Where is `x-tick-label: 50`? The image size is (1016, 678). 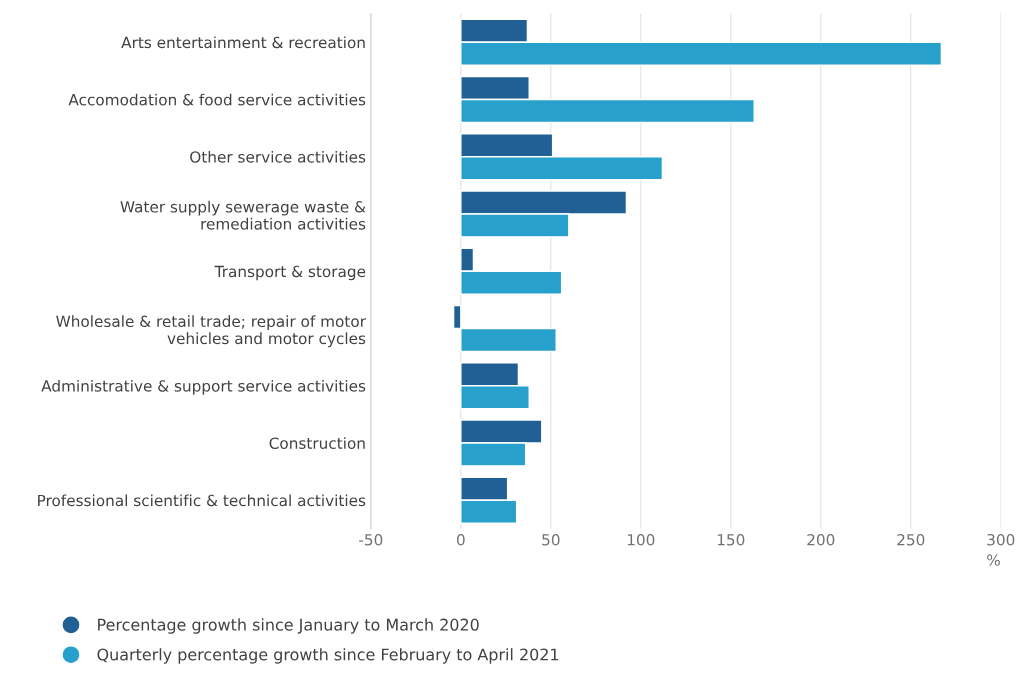 x-tick-label: 50 is located at coordinates (551, 539).